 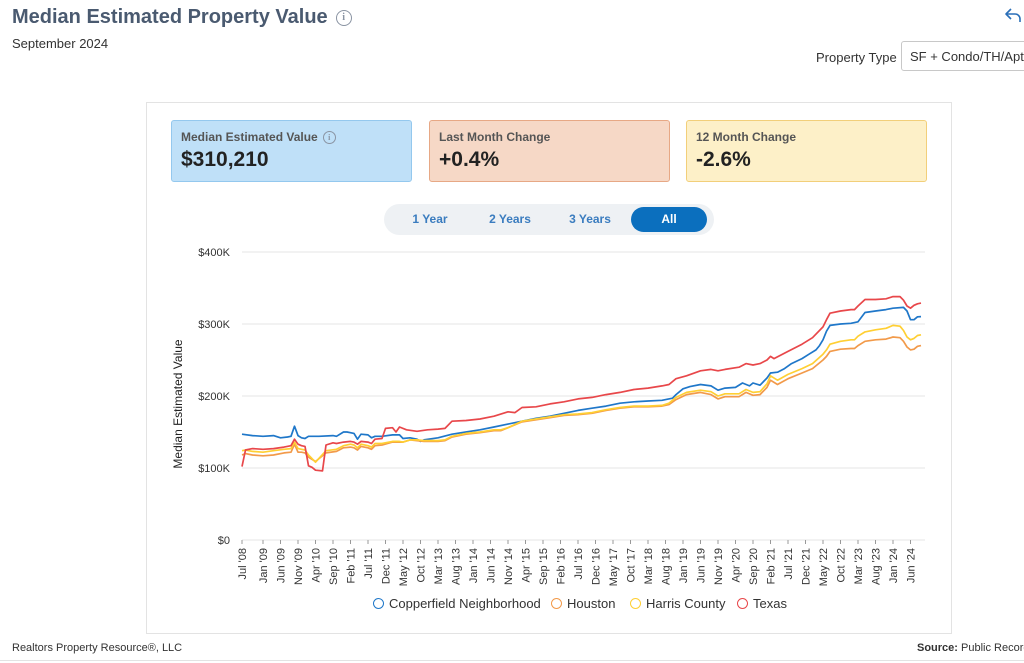 I want to click on twelve-month-change-card: 12 Month Change -2.6%, so click(x=806, y=151).